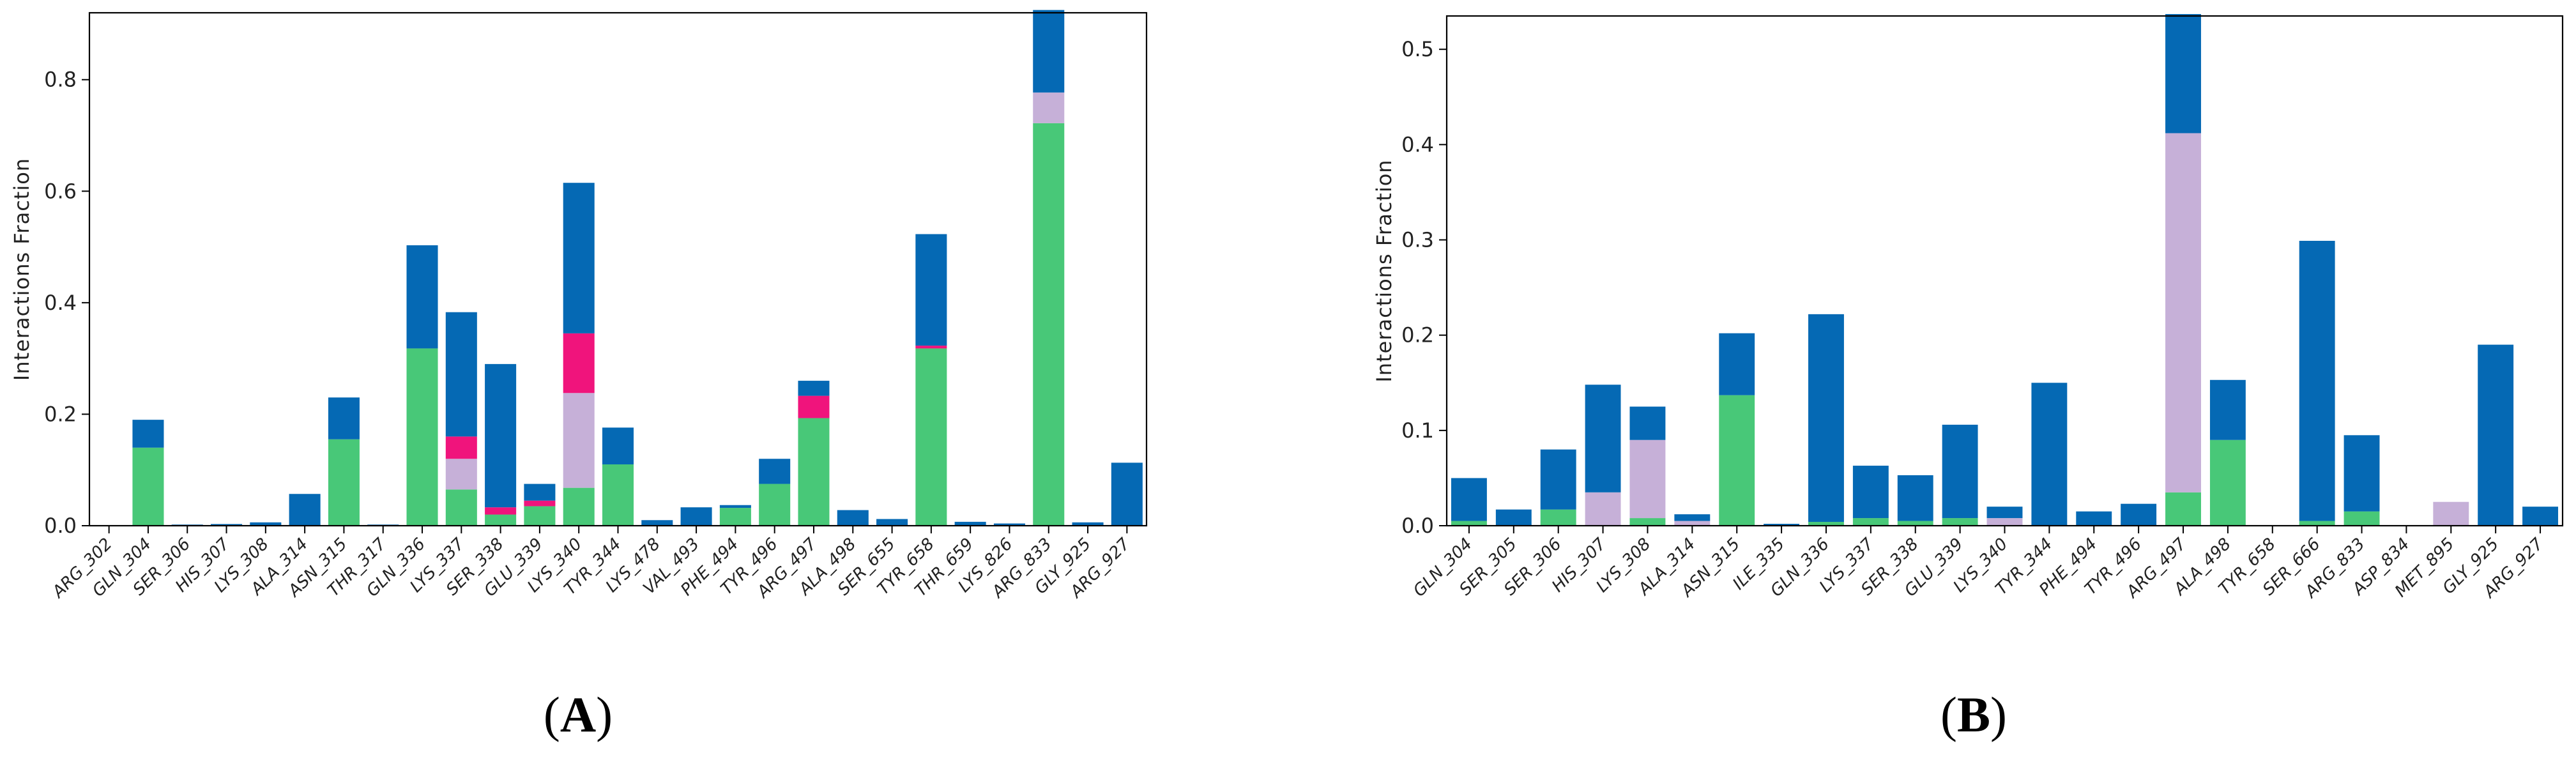  I want to click on y-tick-label-b: 0.0, so click(1417, 526).